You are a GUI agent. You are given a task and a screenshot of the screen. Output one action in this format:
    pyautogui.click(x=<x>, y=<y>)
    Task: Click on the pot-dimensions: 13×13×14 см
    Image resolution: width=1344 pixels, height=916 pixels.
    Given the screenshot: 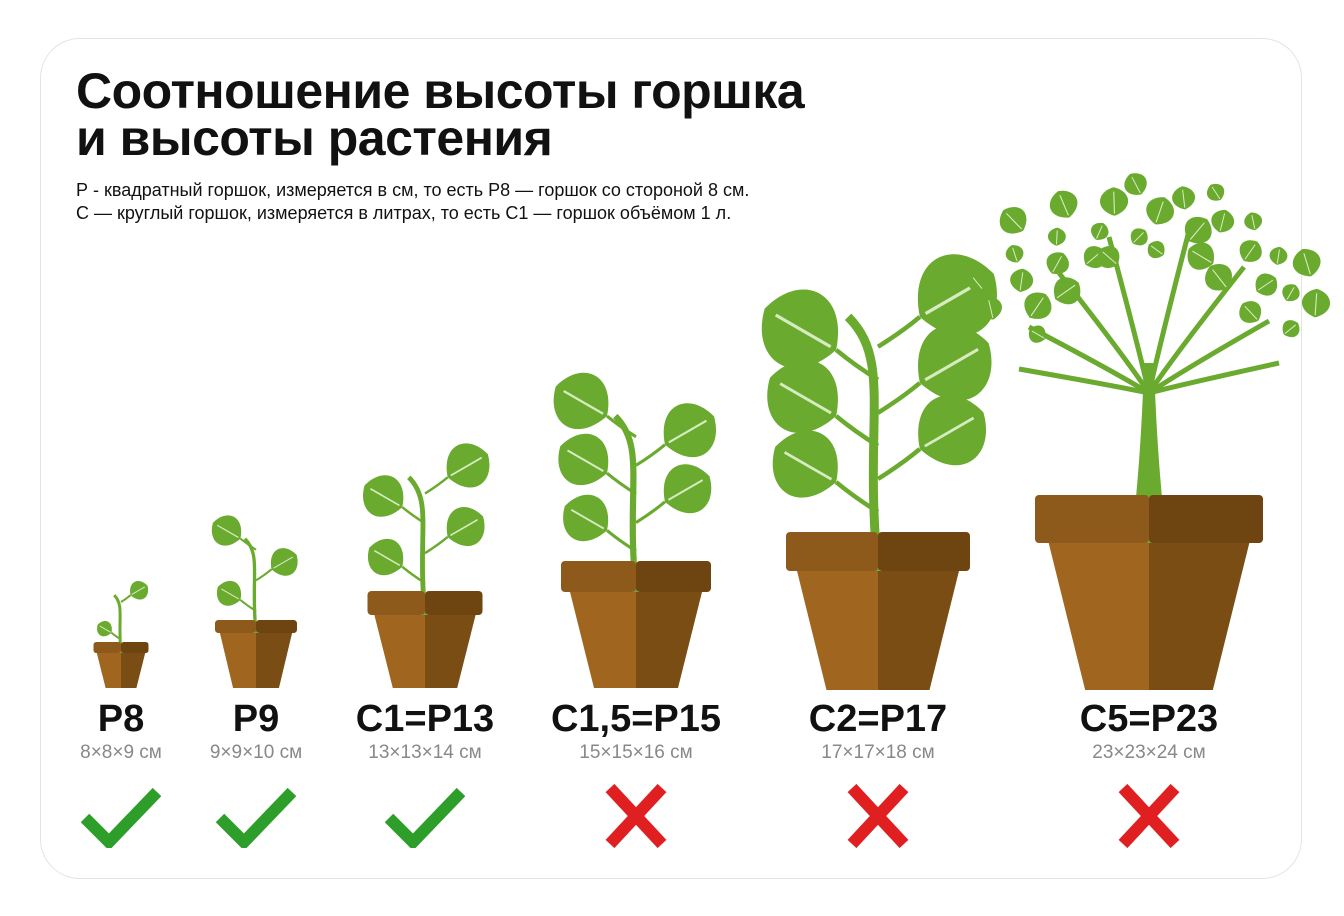 What is the action you would take?
    pyautogui.click(x=425, y=752)
    